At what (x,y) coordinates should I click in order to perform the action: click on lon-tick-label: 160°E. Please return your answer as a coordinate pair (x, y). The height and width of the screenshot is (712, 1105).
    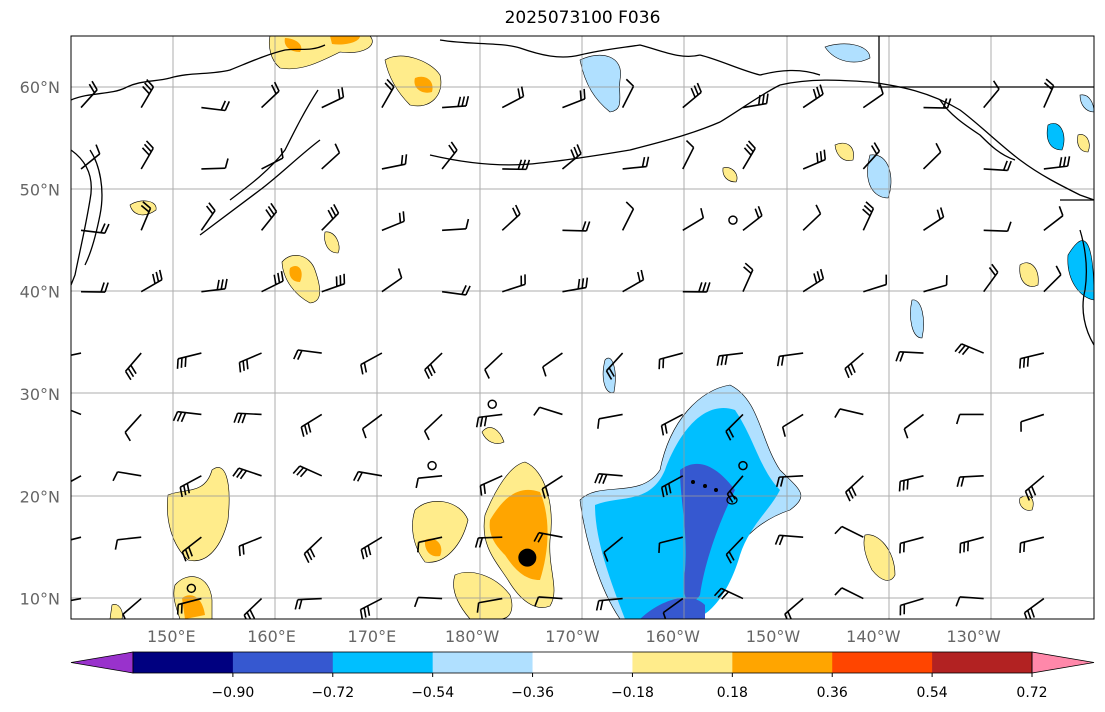
    Looking at the image, I should click on (271, 636).